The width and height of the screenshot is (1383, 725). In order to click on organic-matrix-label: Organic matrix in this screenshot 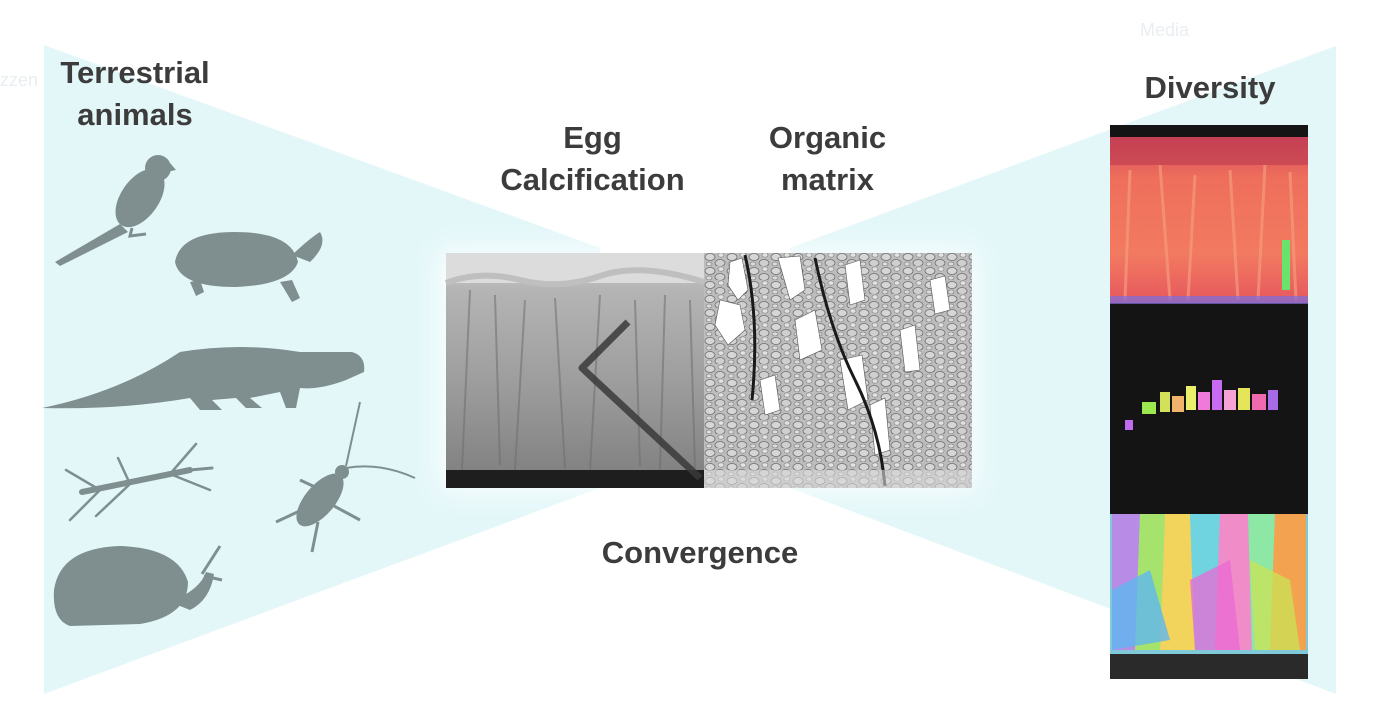, I will do `click(827, 159)`.